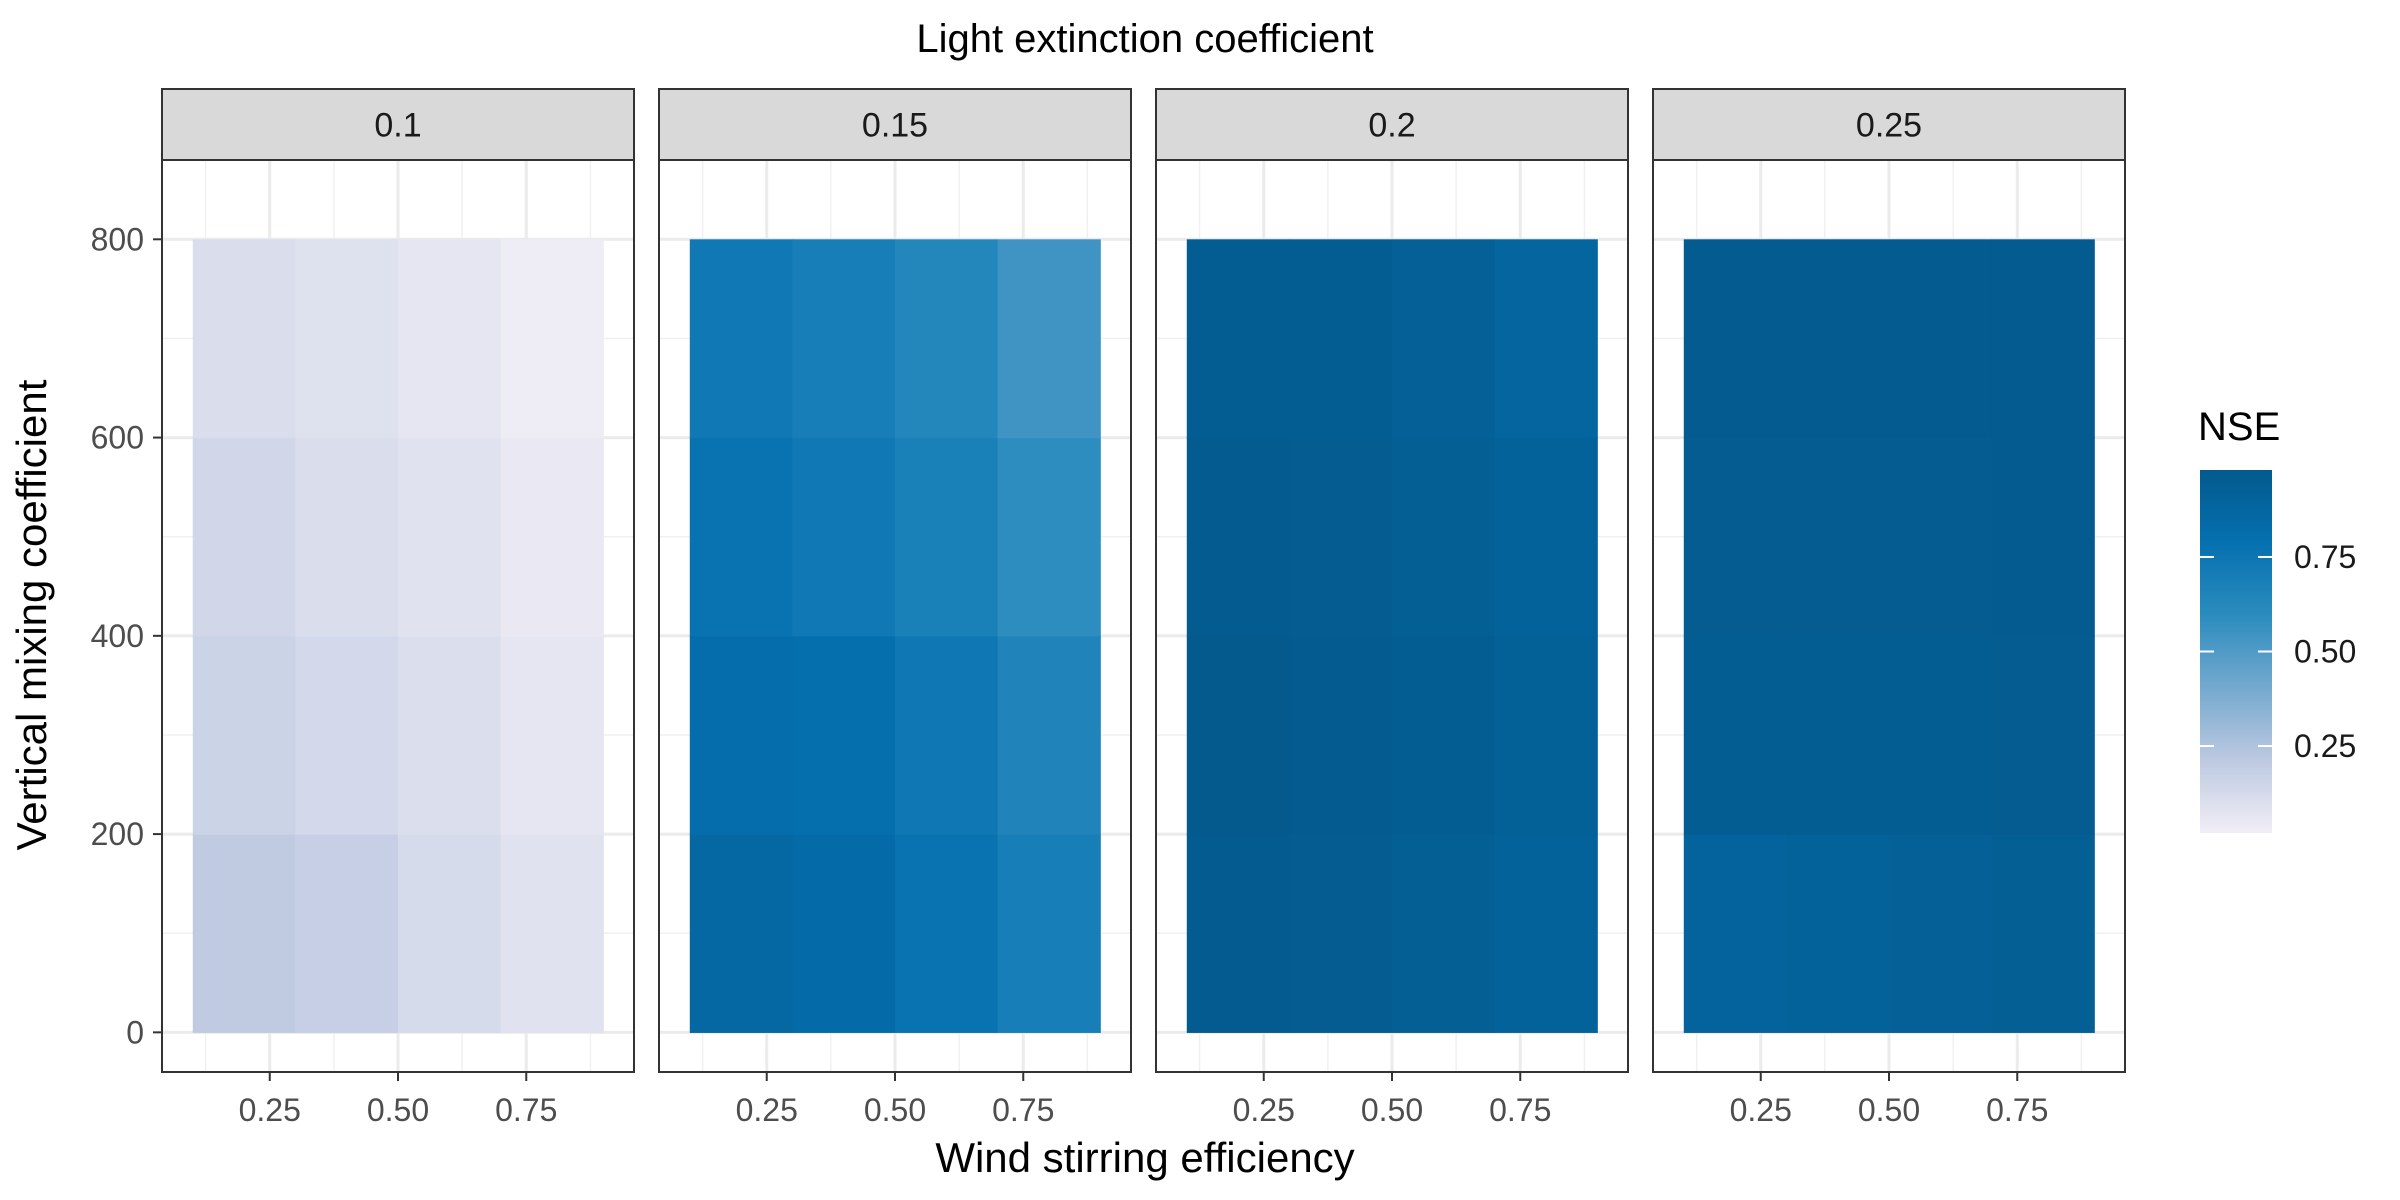  I want to click on legend-tick-label: 0.50, so click(2325, 652).